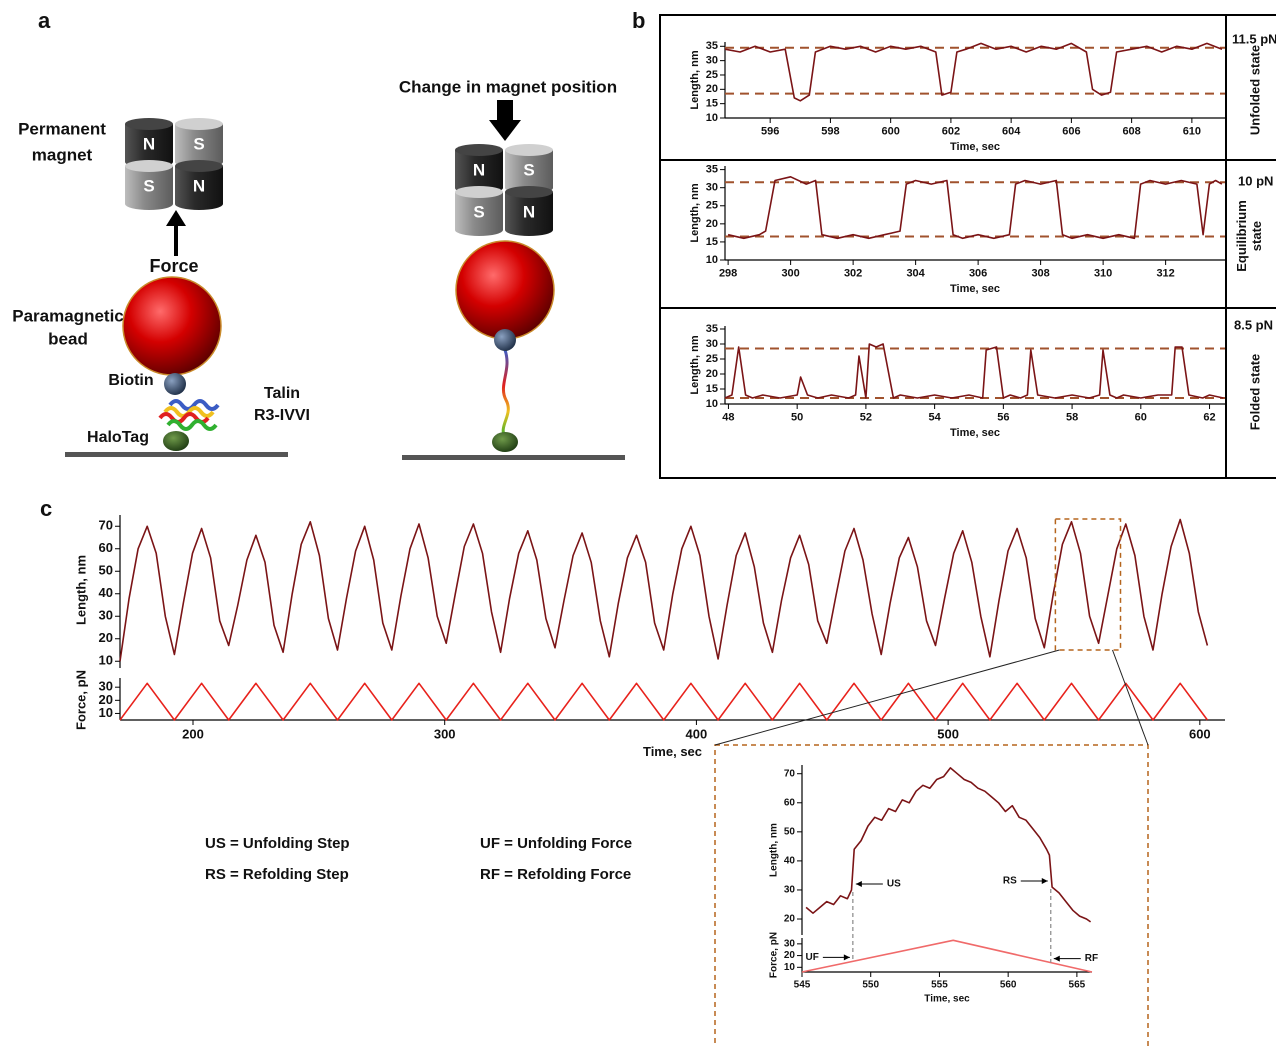 The height and width of the screenshot is (1046, 1276). What do you see at coordinates (1040, 274) in the screenshot?
I see `x-tick-label: 308` at bounding box center [1040, 274].